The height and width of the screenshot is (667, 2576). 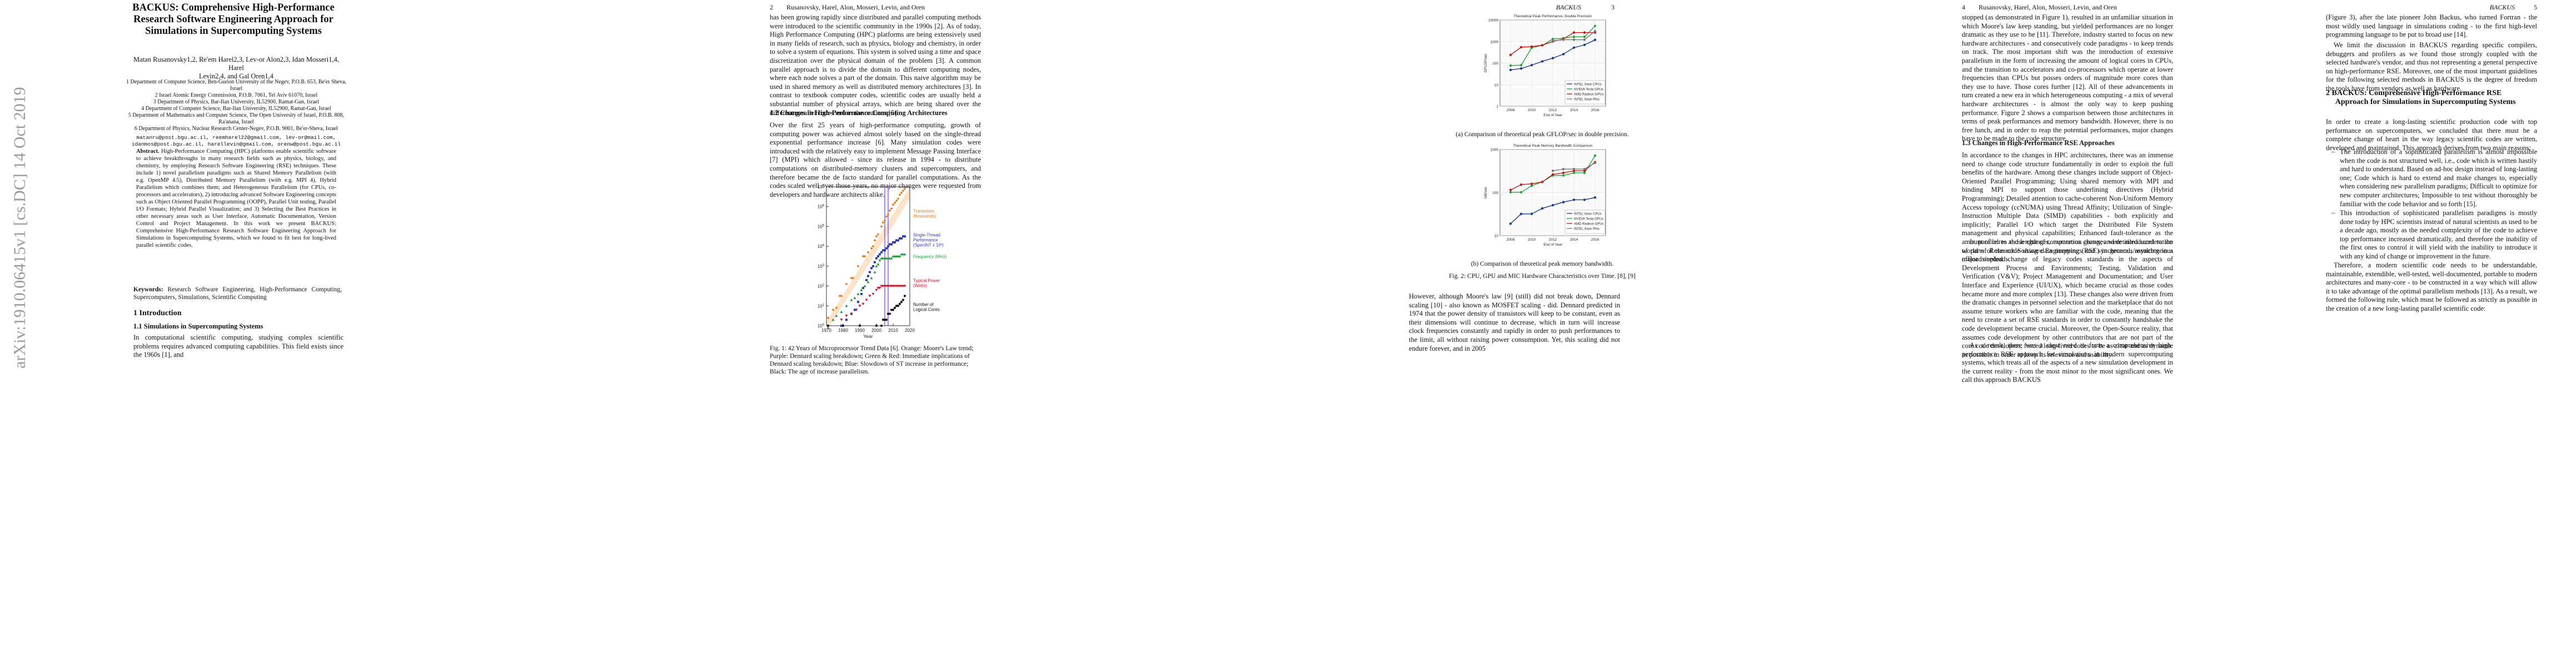 What do you see at coordinates (1589, 224) in the screenshot?
I see `legend-label: AMD Radeon GPUs` at bounding box center [1589, 224].